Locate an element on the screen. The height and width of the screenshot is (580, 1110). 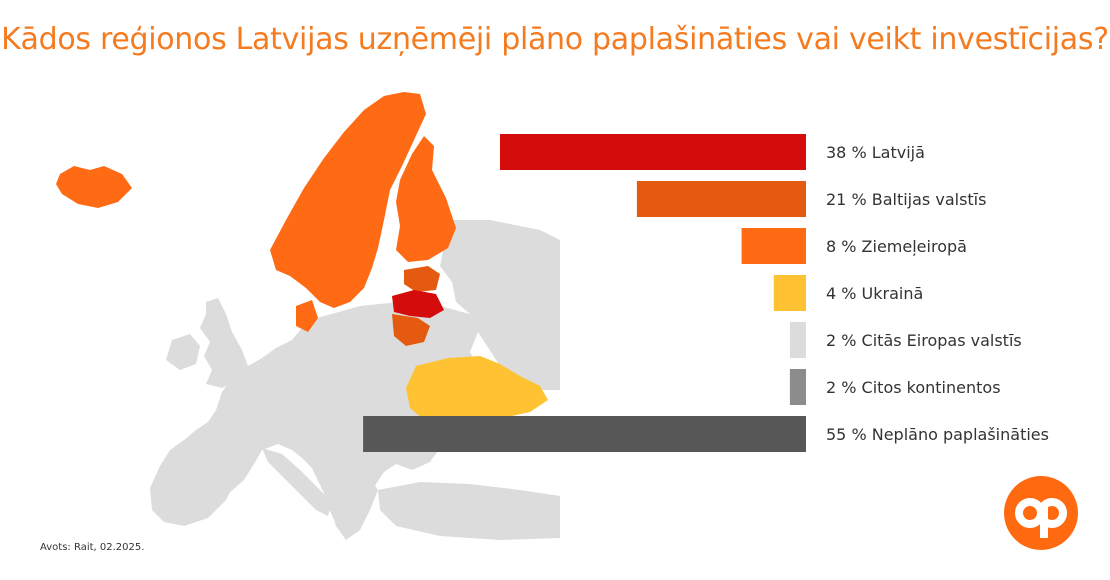
map-iceland is located at coordinates (94, 187).